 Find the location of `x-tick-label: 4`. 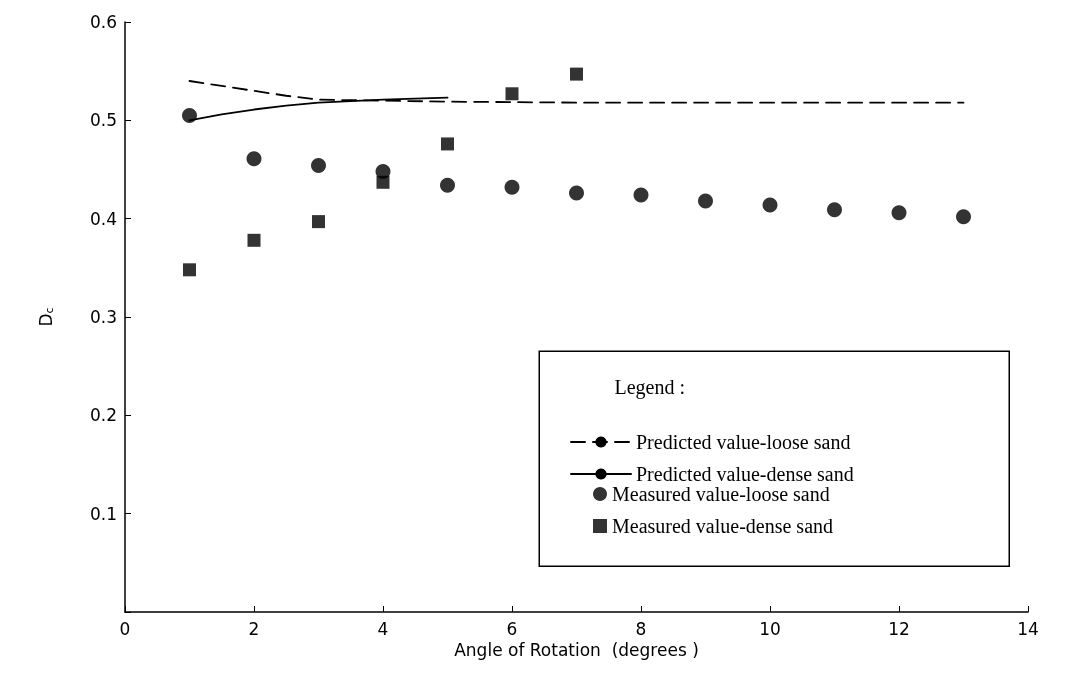

x-tick-label: 4 is located at coordinates (383, 628).